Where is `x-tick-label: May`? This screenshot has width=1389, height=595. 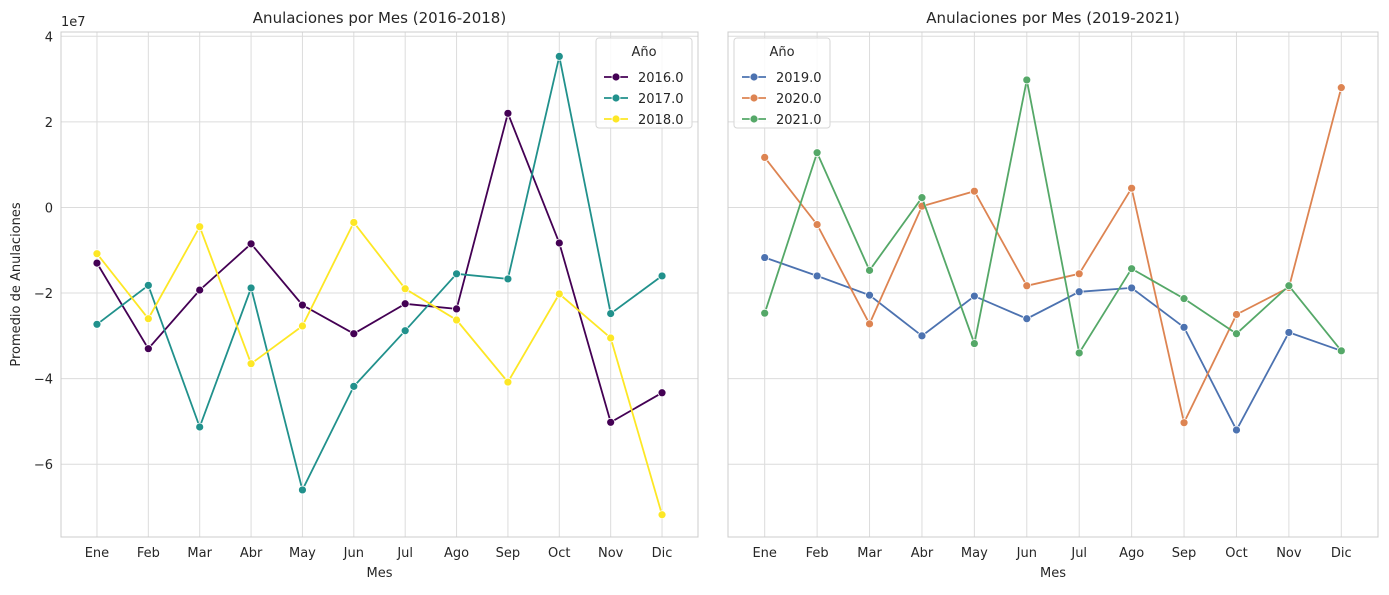
x-tick-label: May is located at coordinates (974, 553).